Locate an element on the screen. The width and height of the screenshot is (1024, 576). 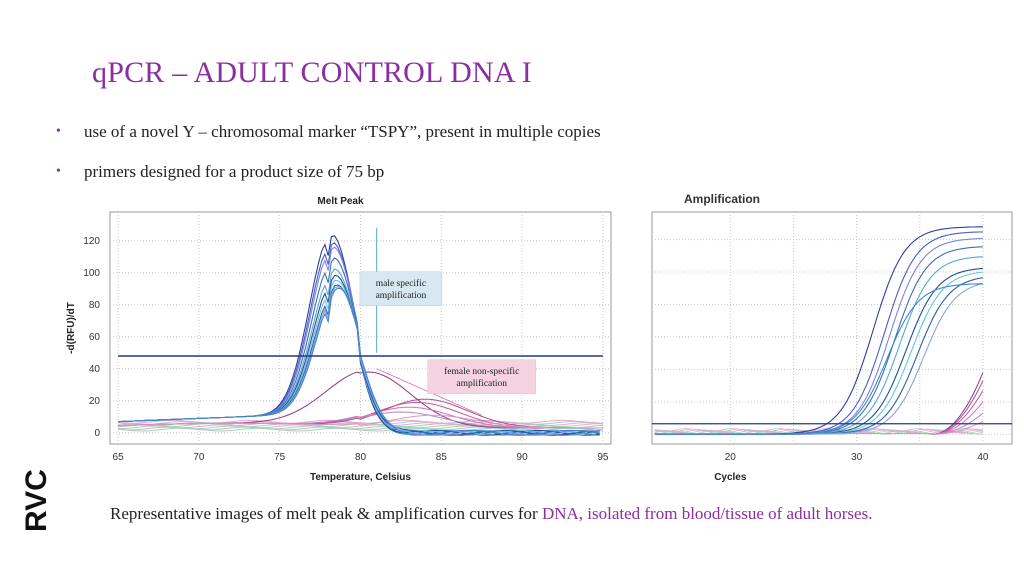
x-axis-label: Temperature, Celsius is located at coordinates (360, 477).